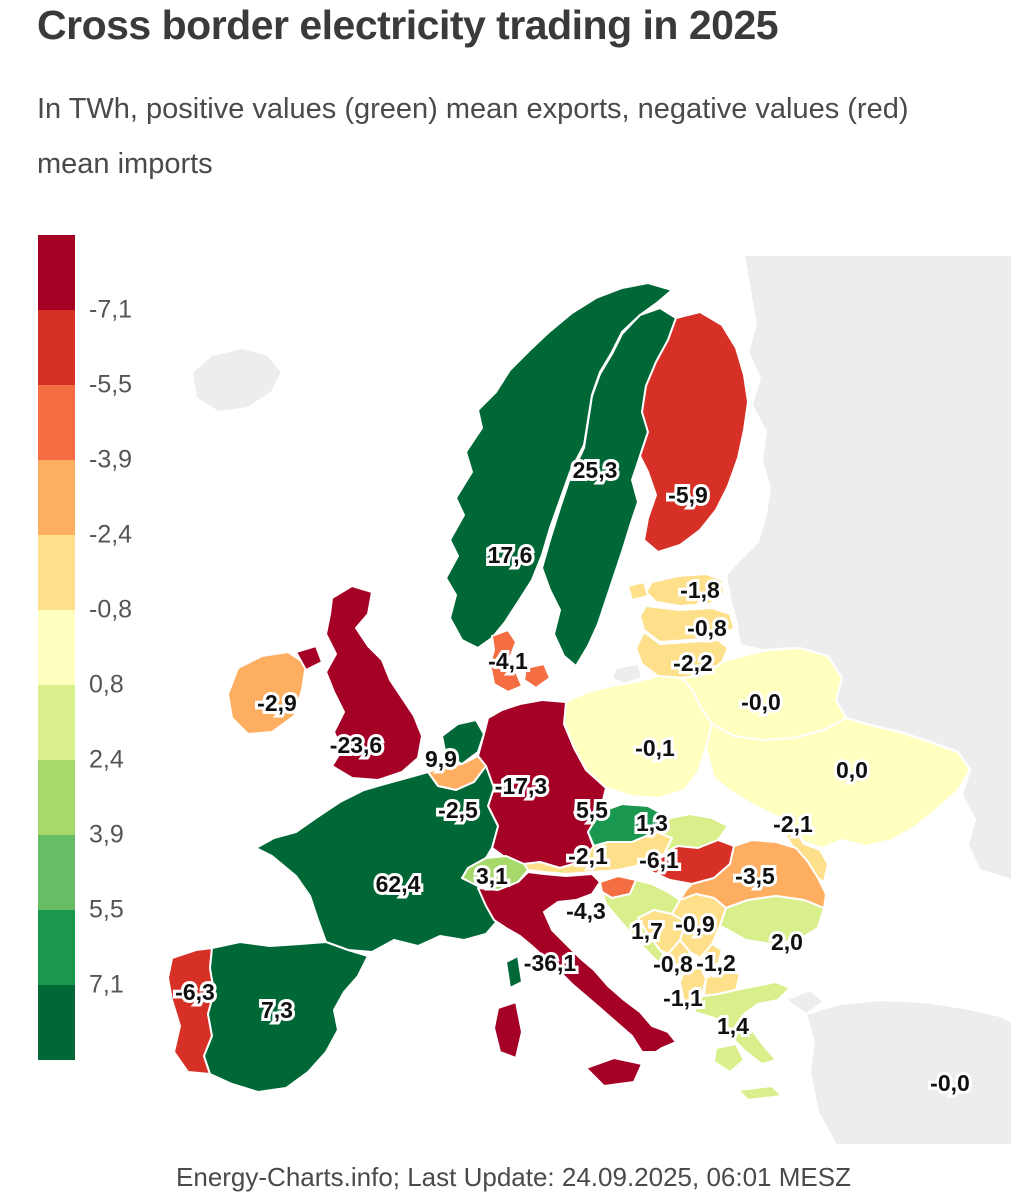  Describe the element at coordinates (111, 609) in the screenshot. I see `legend-tick-label: -0,8` at that location.